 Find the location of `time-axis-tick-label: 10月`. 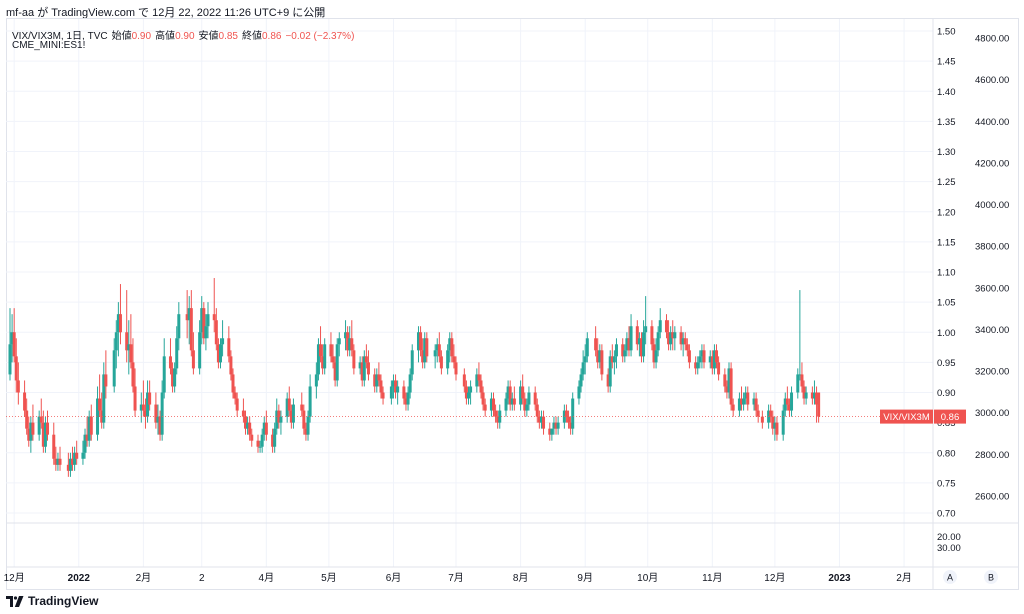

time-axis-tick-label: 10月 is located at coordinates (647, 578).